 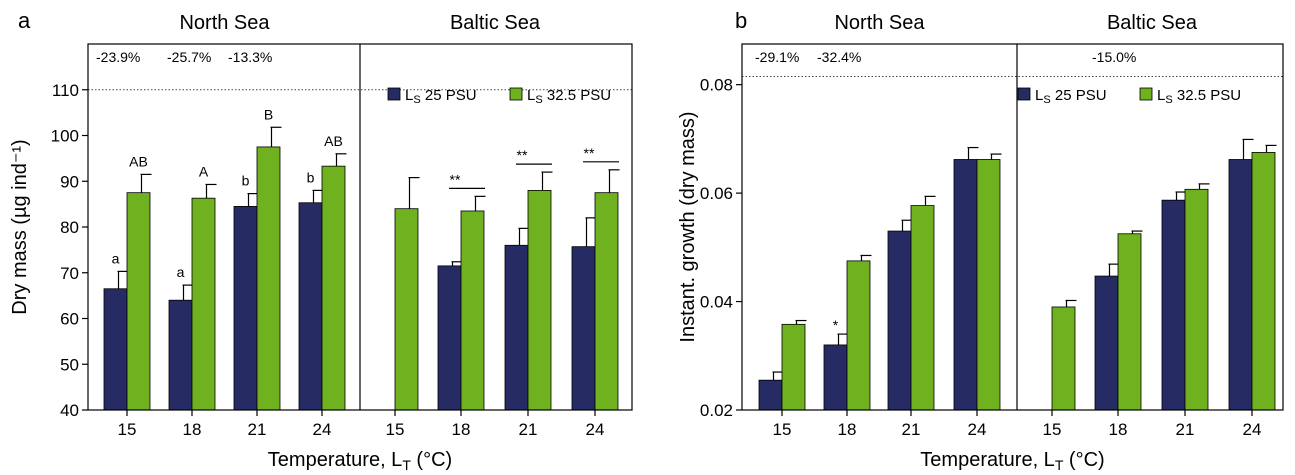 I want to click on y-tick-label: 60, so click(x=69, y=319).